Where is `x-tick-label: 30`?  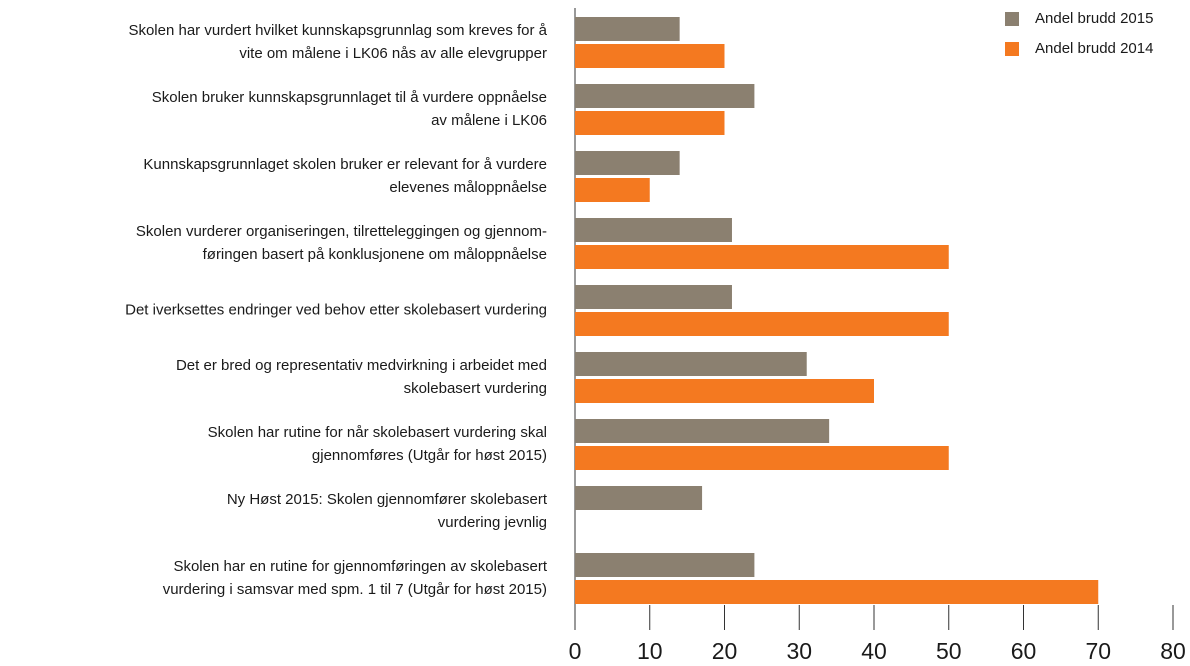
x-tick-label: 30 is located at coordinates (799, 651).